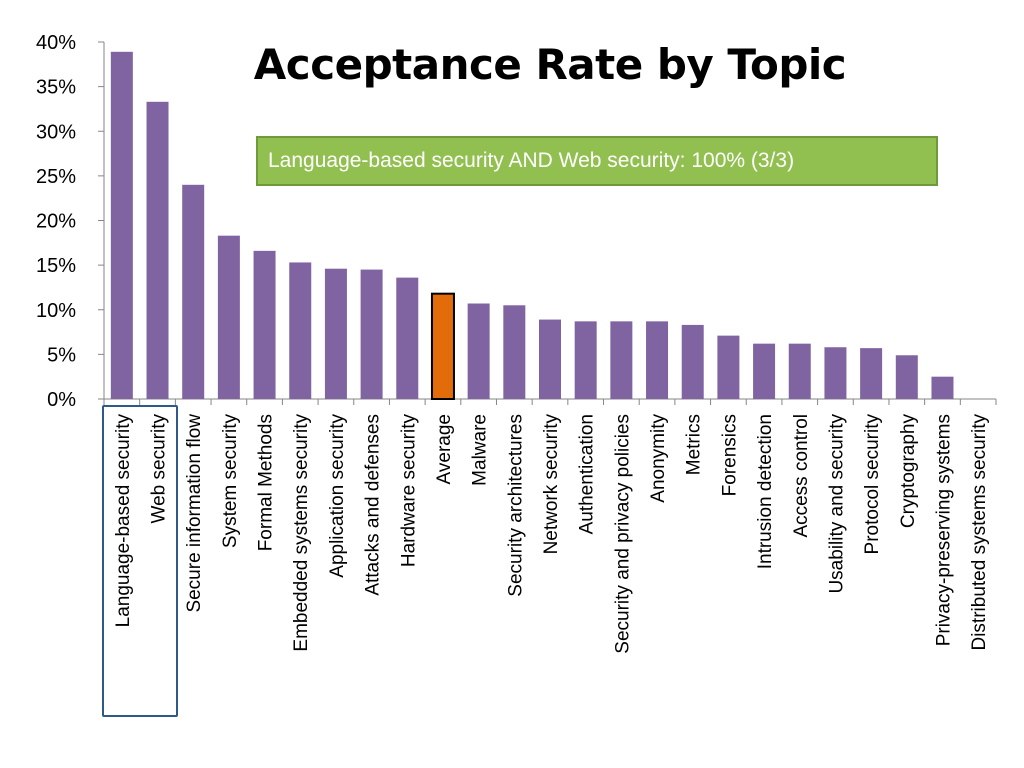 The image size is (1024, 768). What do you see at coordinates (622, 534) in the screenshot?
I see `x-category-label: Security and privacy policies` at bounding box center [622, 534].